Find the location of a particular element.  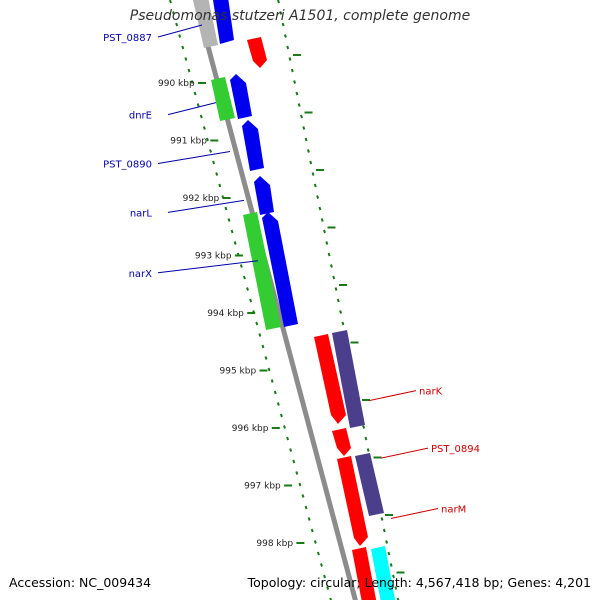

feature-nark-gene is located at coordinates (330, 379).